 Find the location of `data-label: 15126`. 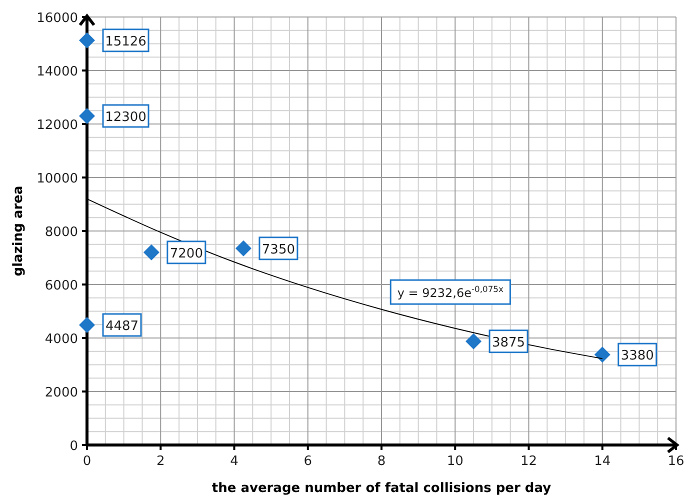

data-label: 15126 is located at coordinates (125, 42).